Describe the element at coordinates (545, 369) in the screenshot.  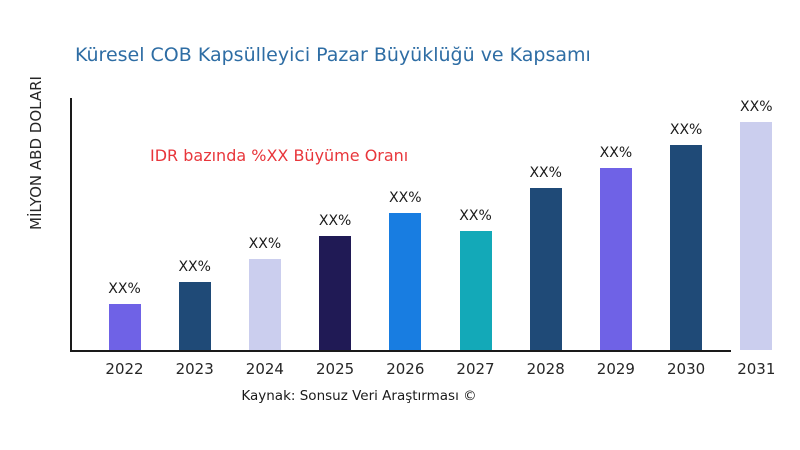
I see `x-tick-label: 2028` at that location.